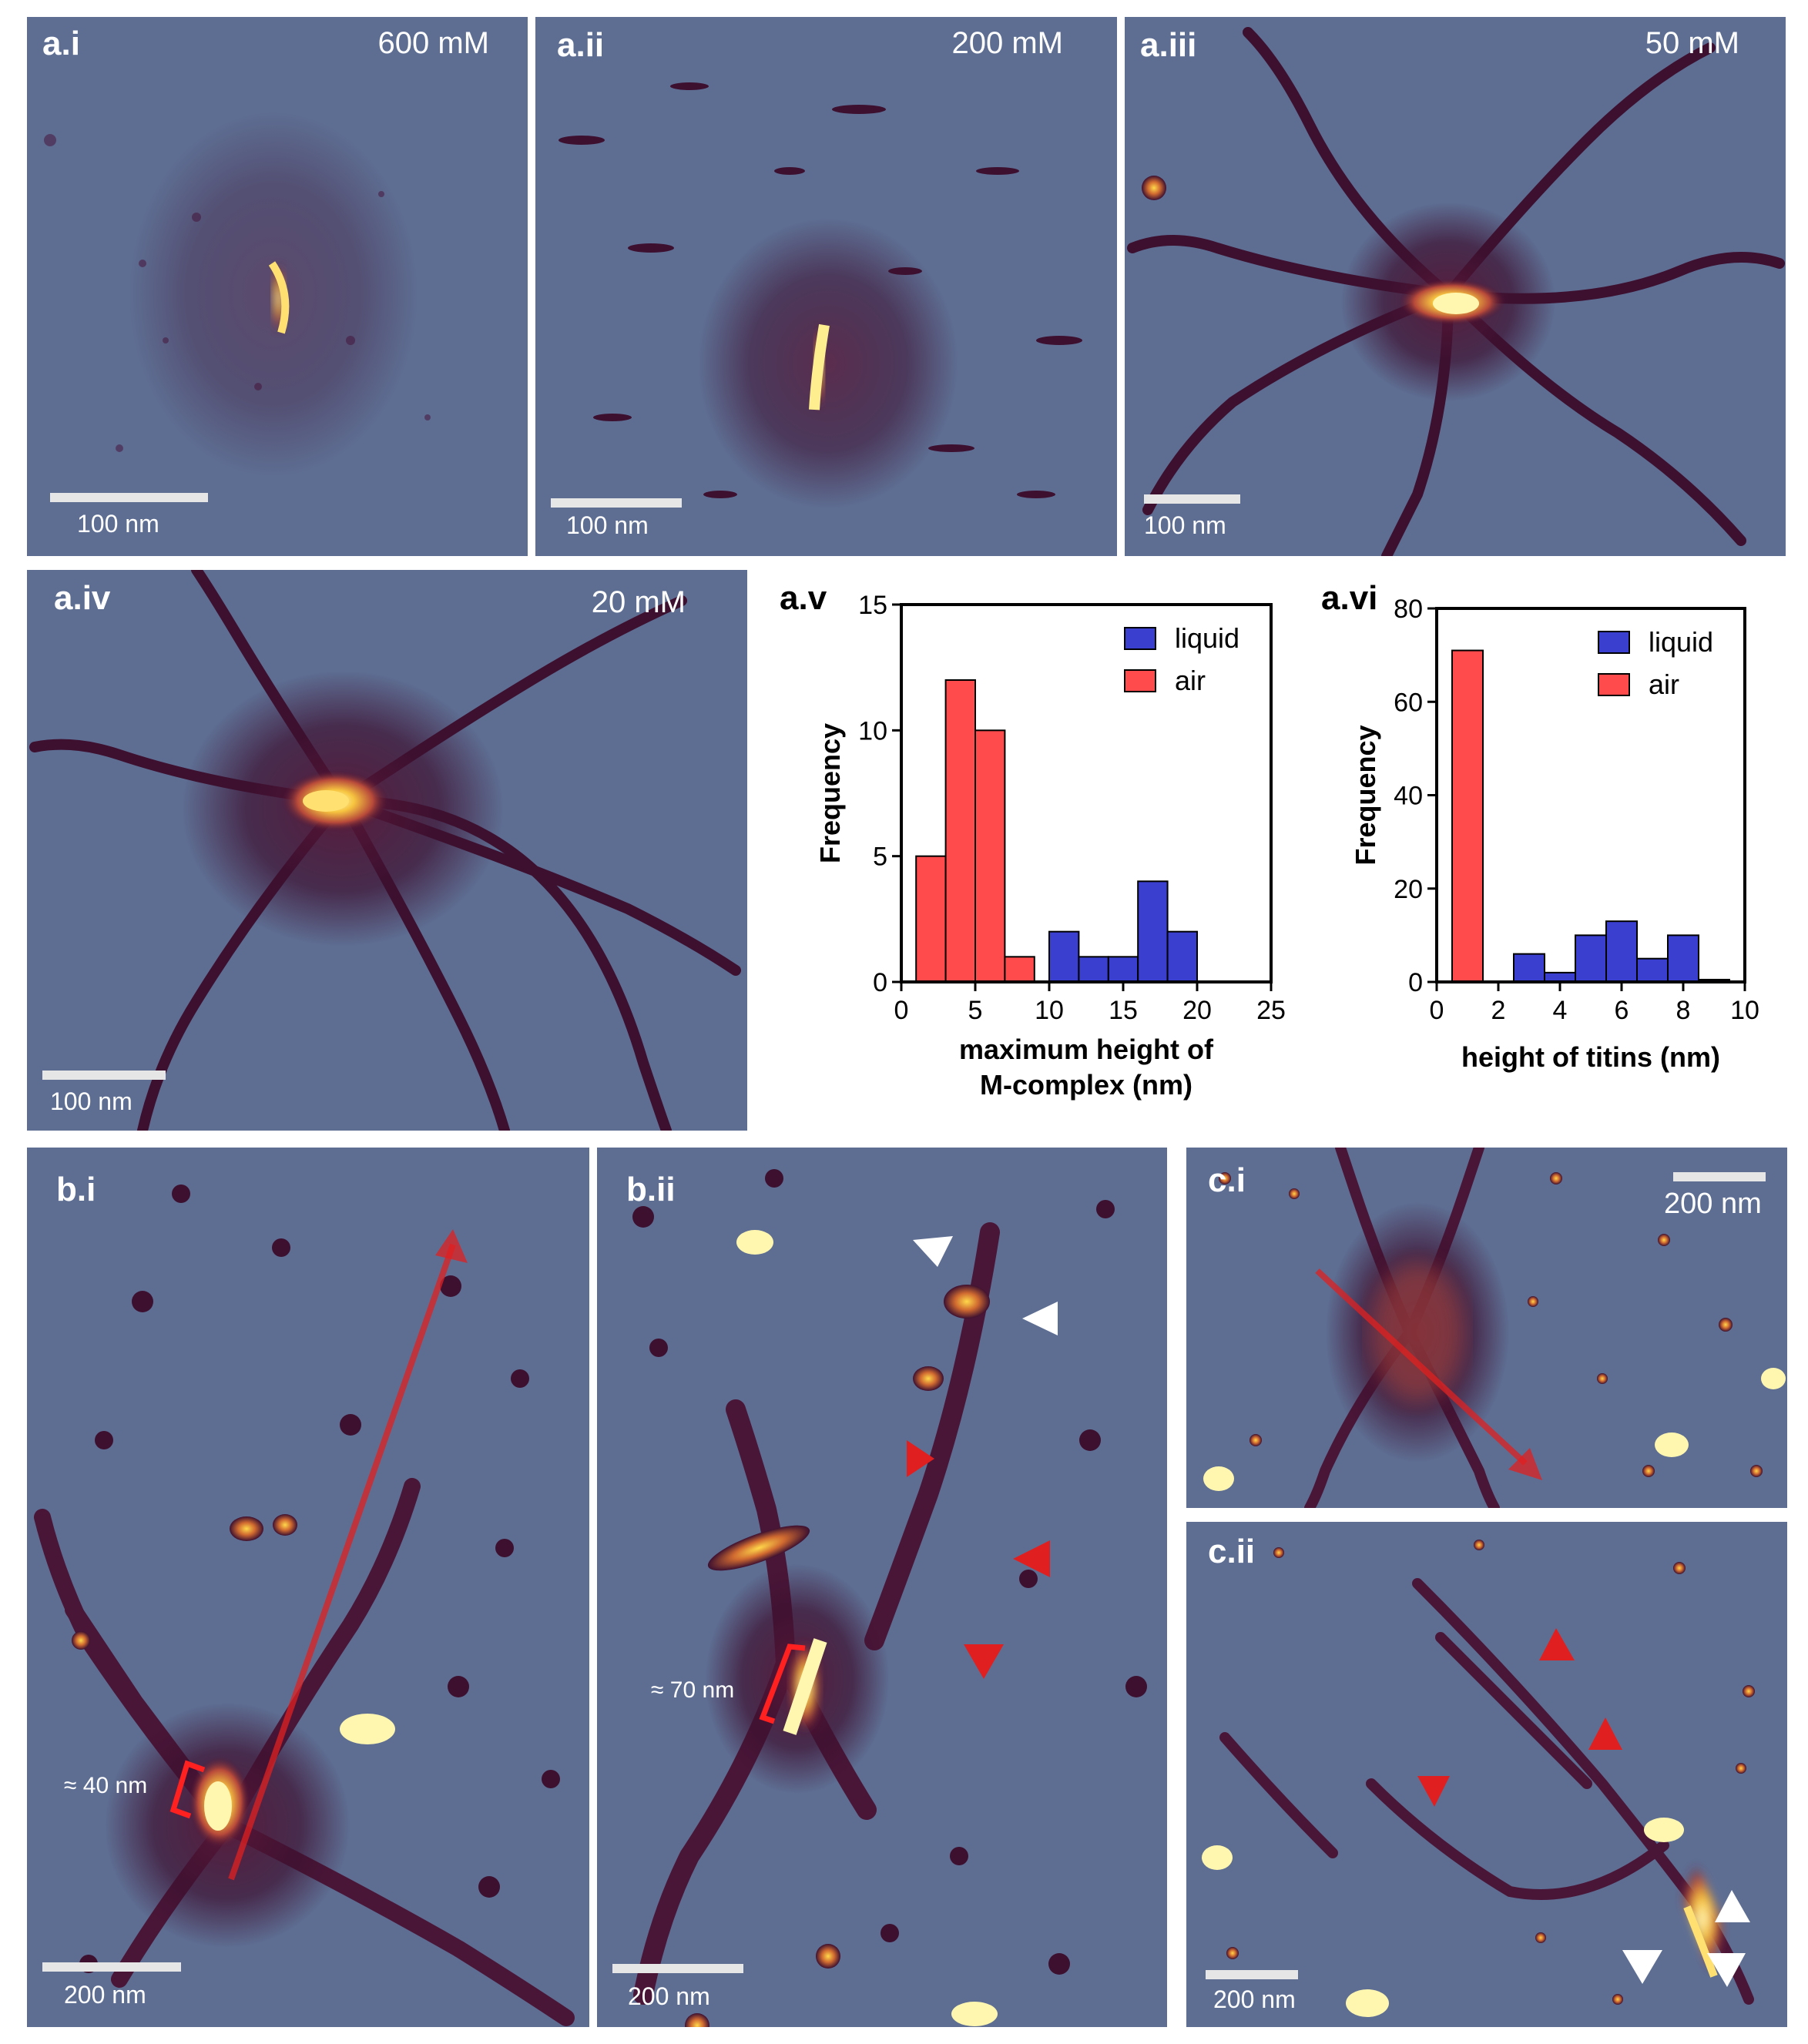  Describe the element at coordinates (581, 45) in the screenshot. I see `panel-label: a.ii` at that location.